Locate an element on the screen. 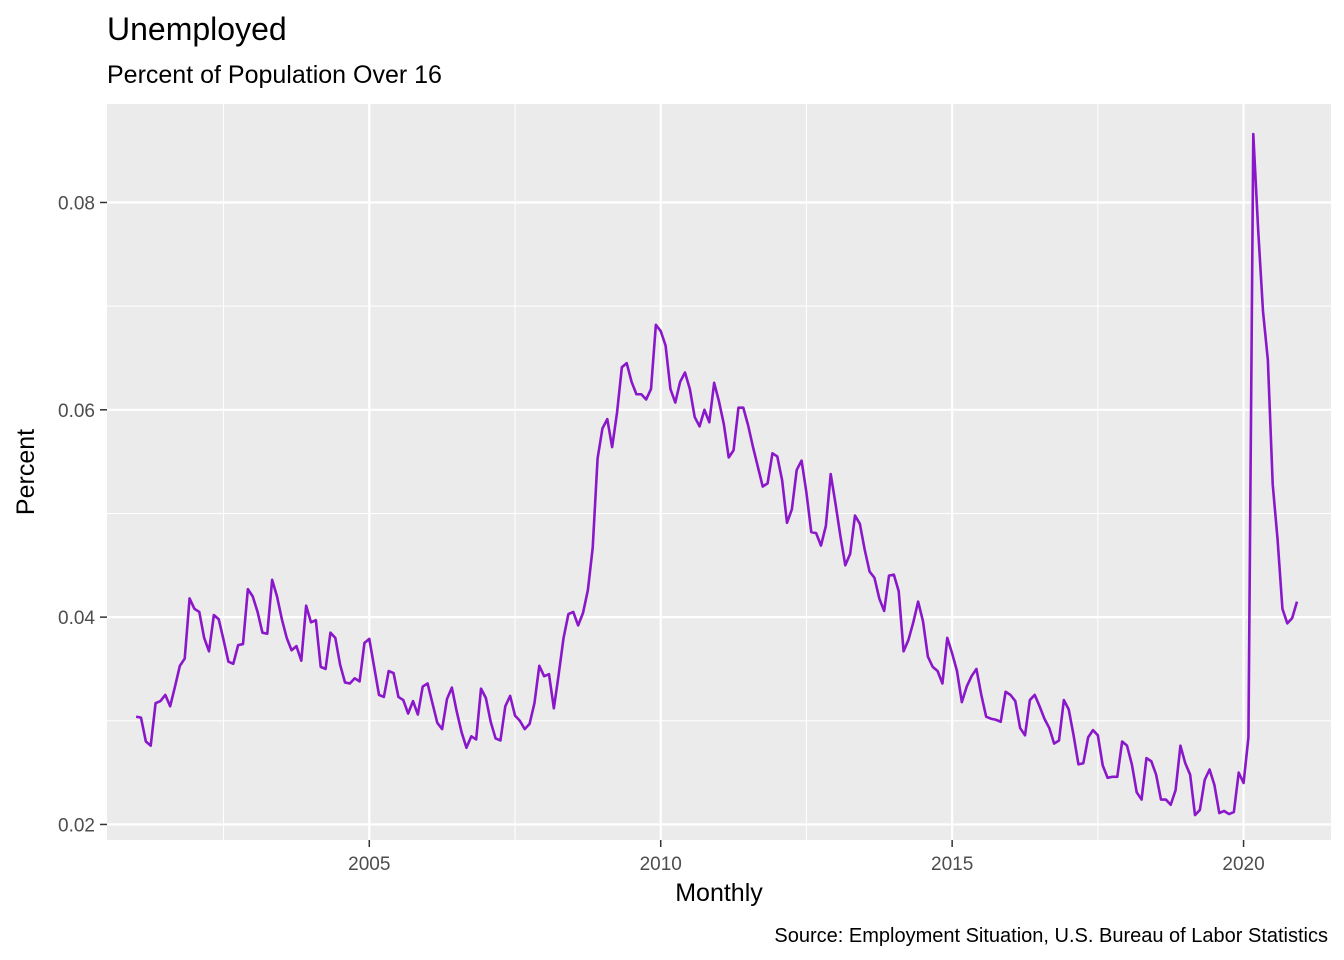  y-axis-title: Percent is located at coordinates (26, 472).